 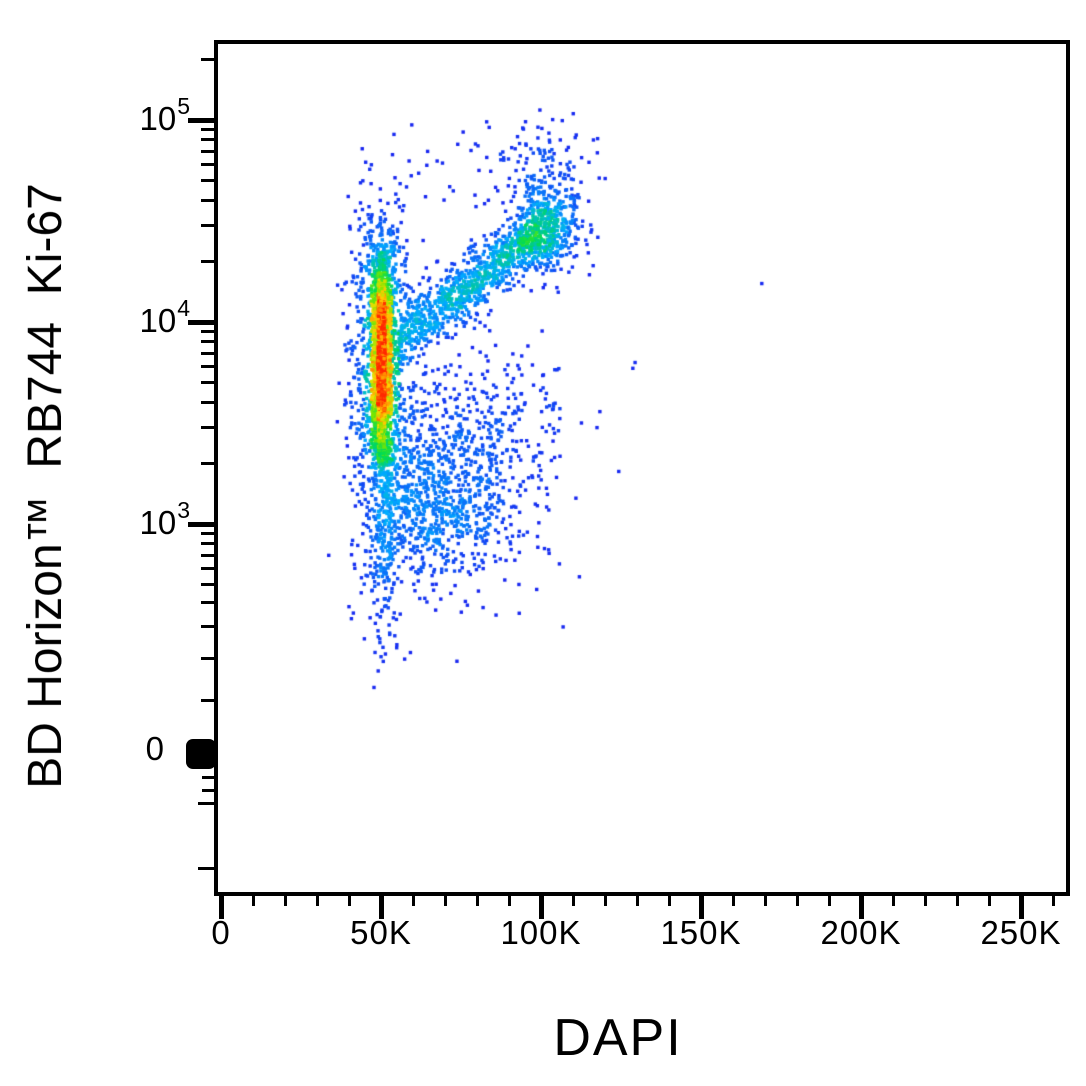 I want to click on y-tick-label: 10⁵, so click(x=164, y=115).